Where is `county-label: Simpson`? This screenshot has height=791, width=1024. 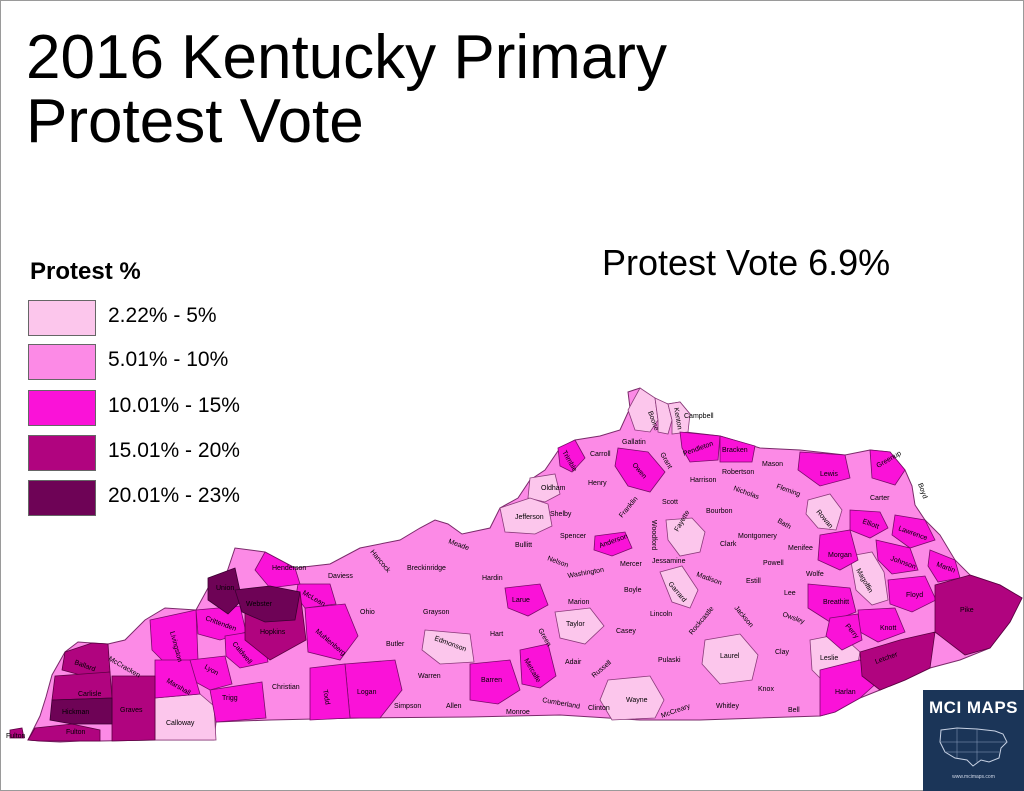 county-label: Simpson is located at coordinates (407, 706).